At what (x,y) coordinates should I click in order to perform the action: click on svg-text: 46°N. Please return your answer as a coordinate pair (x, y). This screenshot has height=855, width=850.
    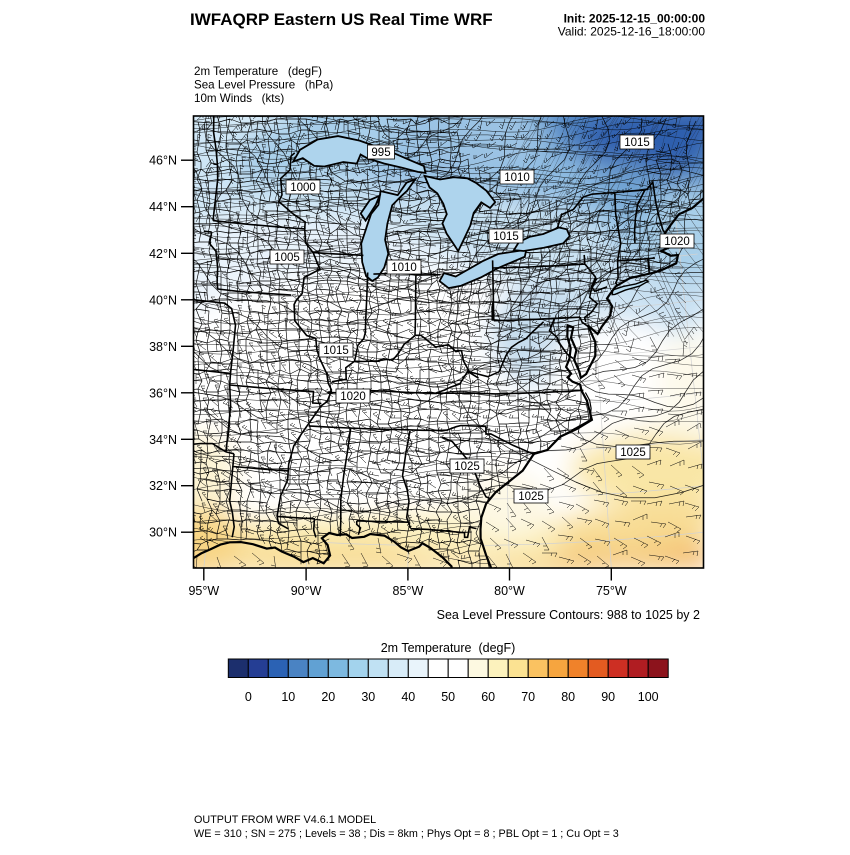
    Looking at the image, I should click on (163, 161).